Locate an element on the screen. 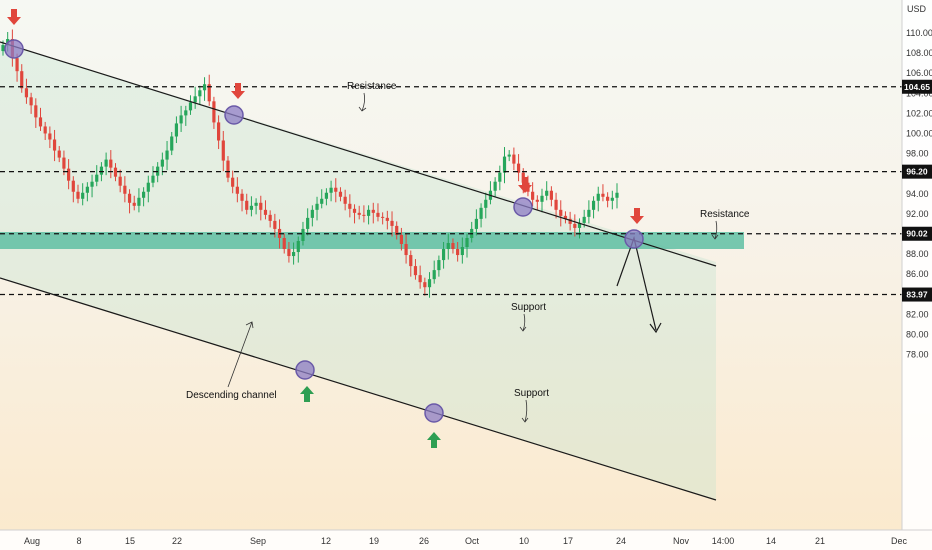 This screenshot has width=932, height=550. time-tick-label: Nov is located at coordinates (681, 541).